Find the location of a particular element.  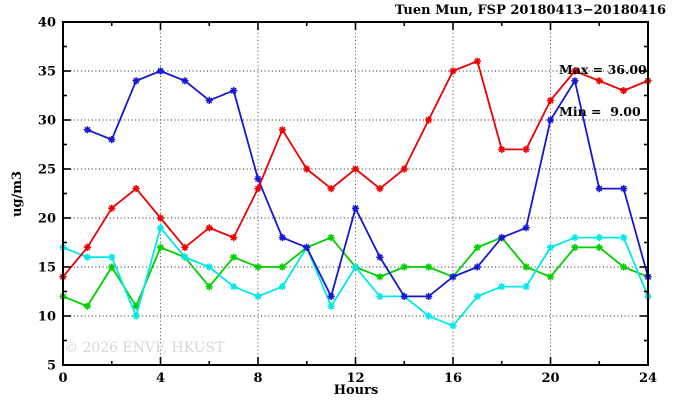

y-tick-label: 10 is located at coordinates (47, 317).